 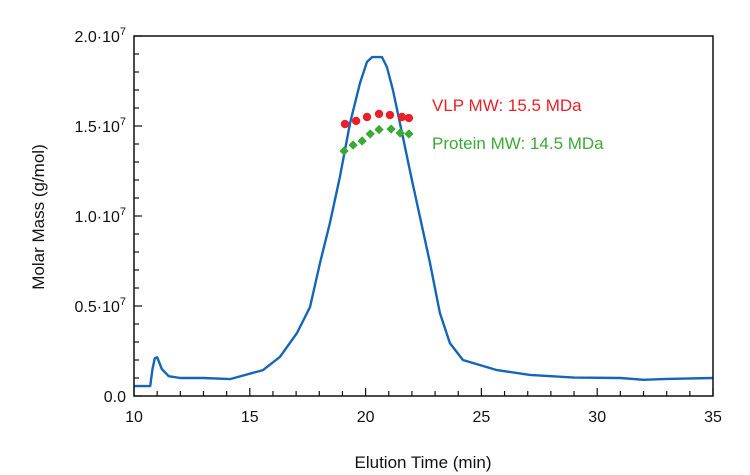 I want to click on y-tick-label: 1.5·10⁷, so click(x=101, y=126).